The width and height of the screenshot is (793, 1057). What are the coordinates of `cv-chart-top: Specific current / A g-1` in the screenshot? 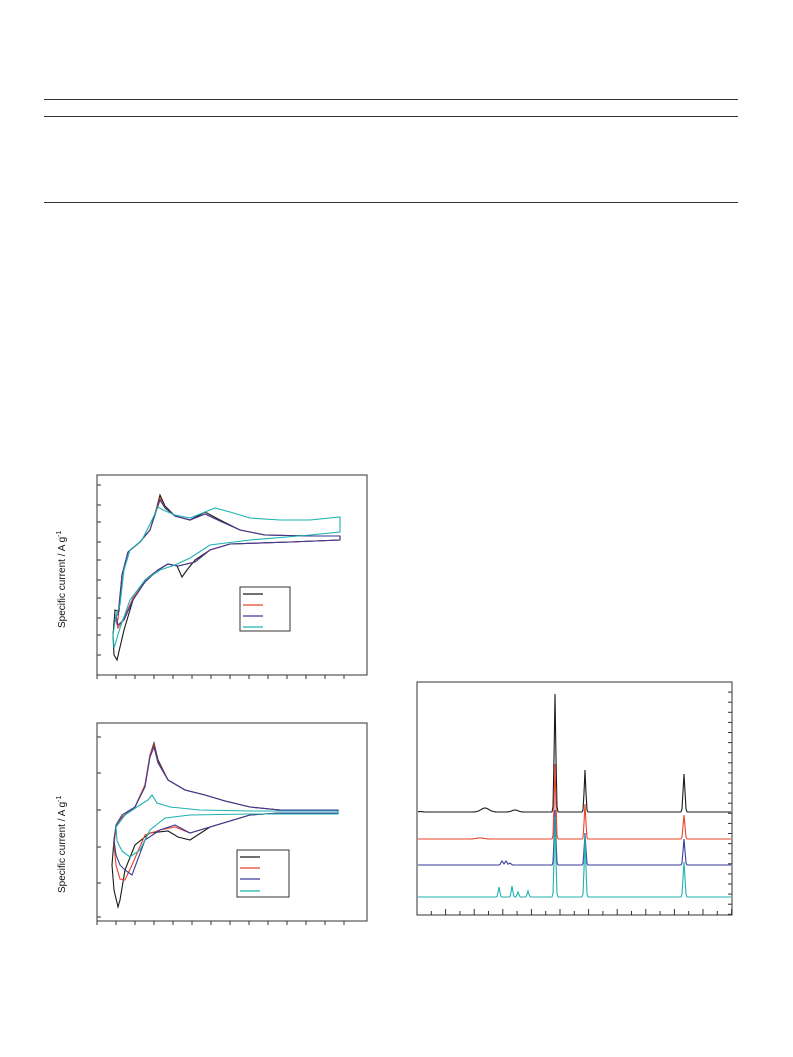 It's located at (212, 576).